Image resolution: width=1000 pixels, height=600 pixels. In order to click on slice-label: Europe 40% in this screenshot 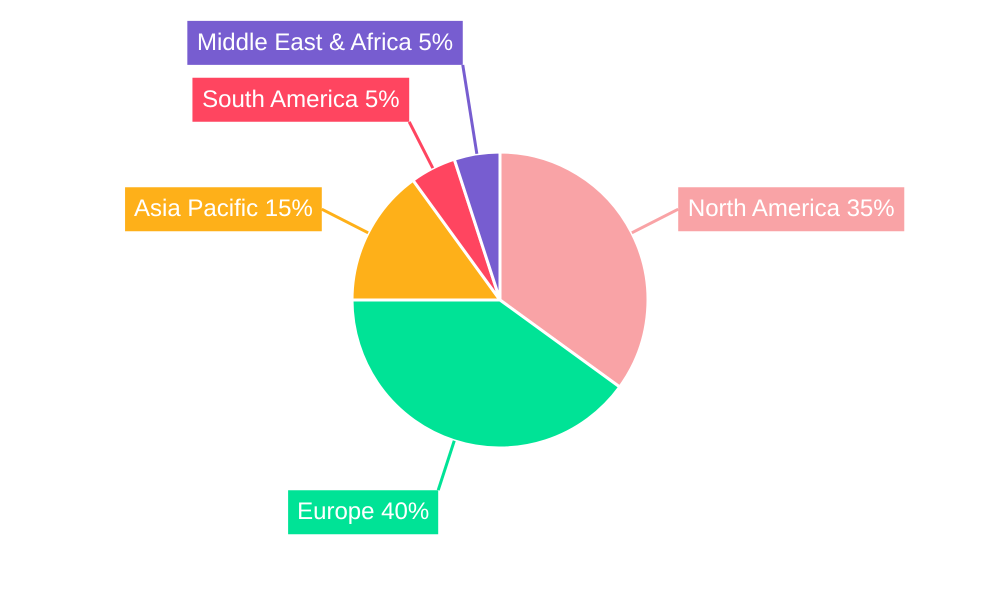, I will do `click(363, 512)`.